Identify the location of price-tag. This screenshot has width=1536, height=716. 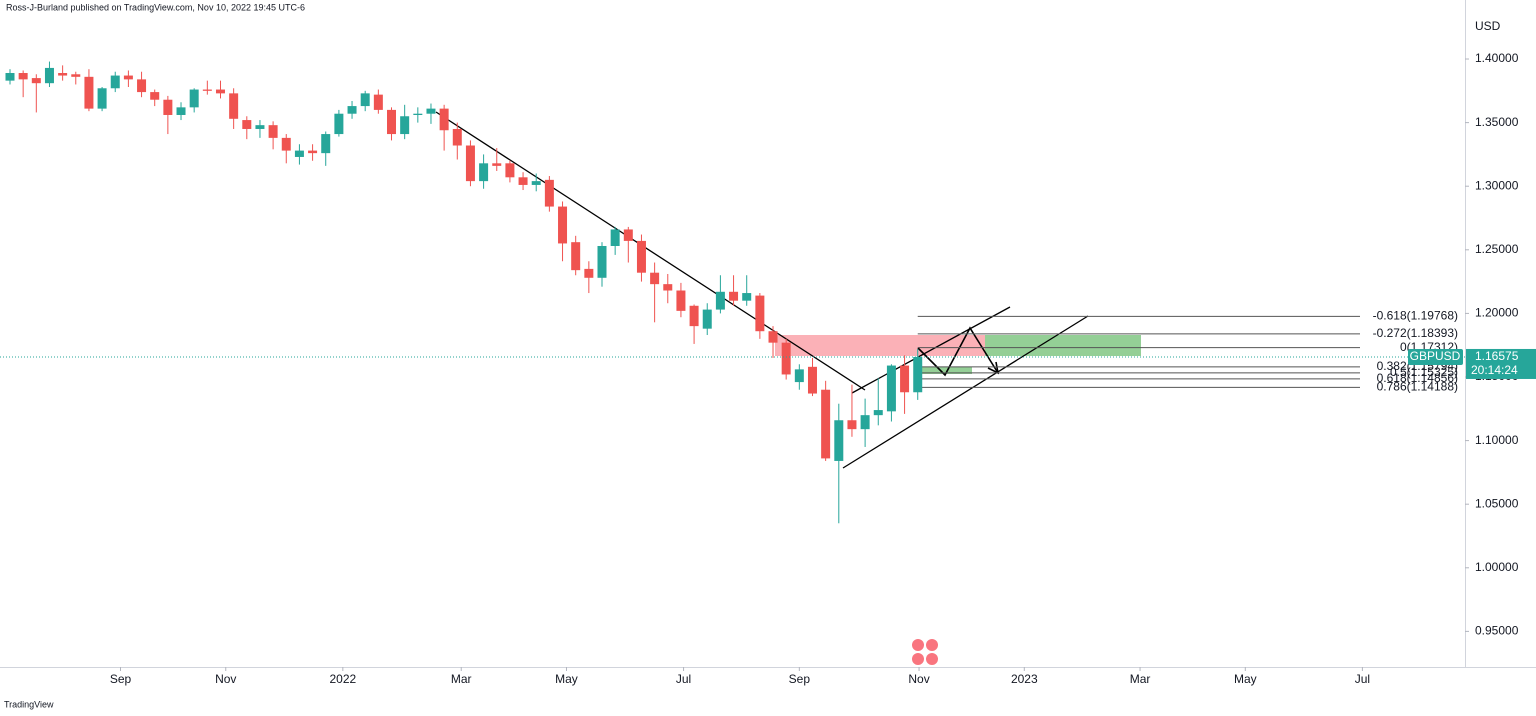
(1501, 363).